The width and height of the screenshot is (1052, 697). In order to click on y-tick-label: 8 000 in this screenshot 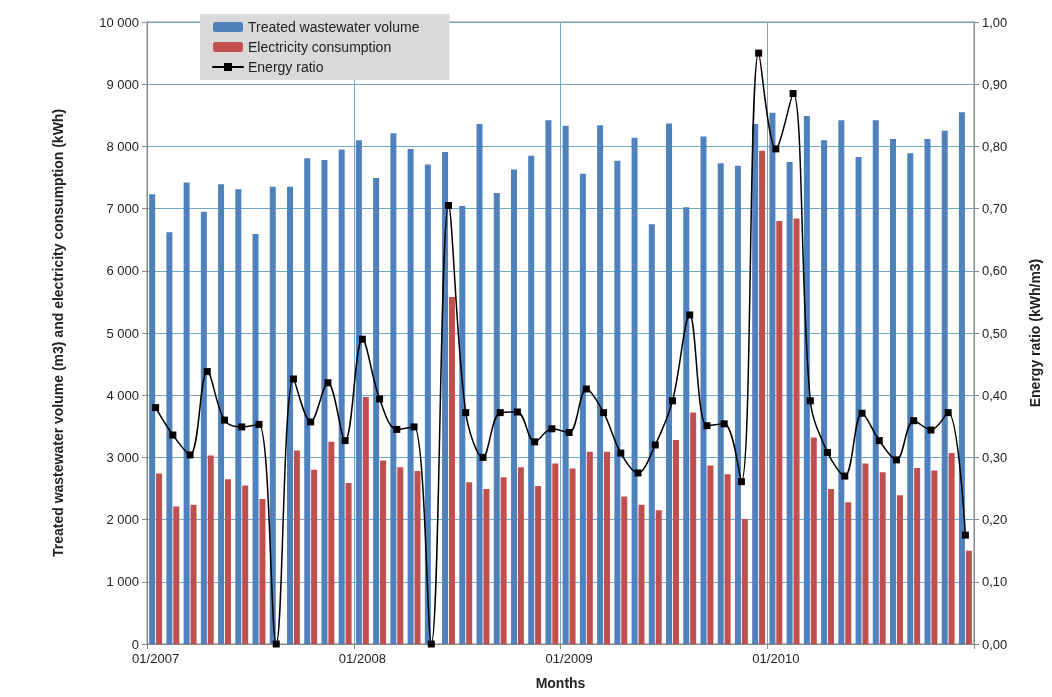, I will do `click(122, 146)`.